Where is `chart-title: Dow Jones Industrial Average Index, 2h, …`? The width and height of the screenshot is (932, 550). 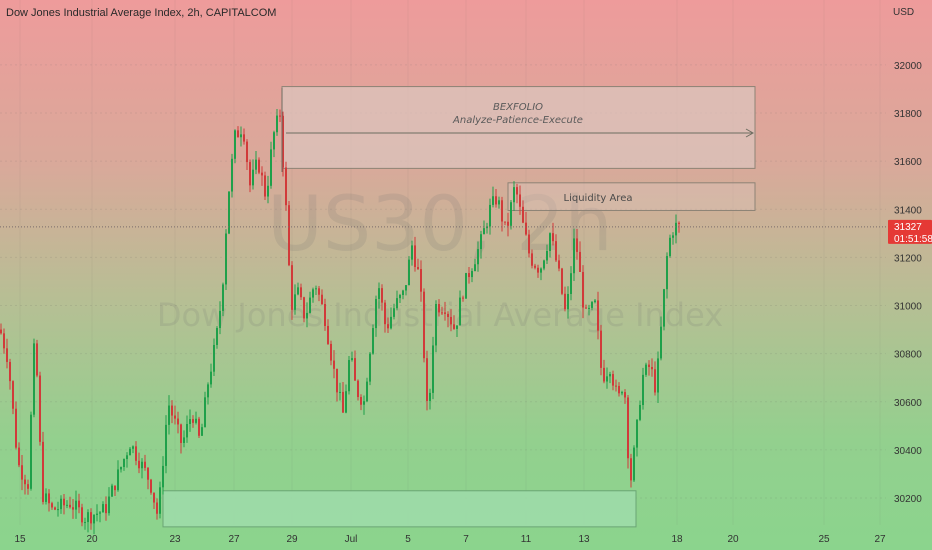
chart-title: Dow Jones Industrial Average Index, 2h, … is located at coordinates (141, 13).